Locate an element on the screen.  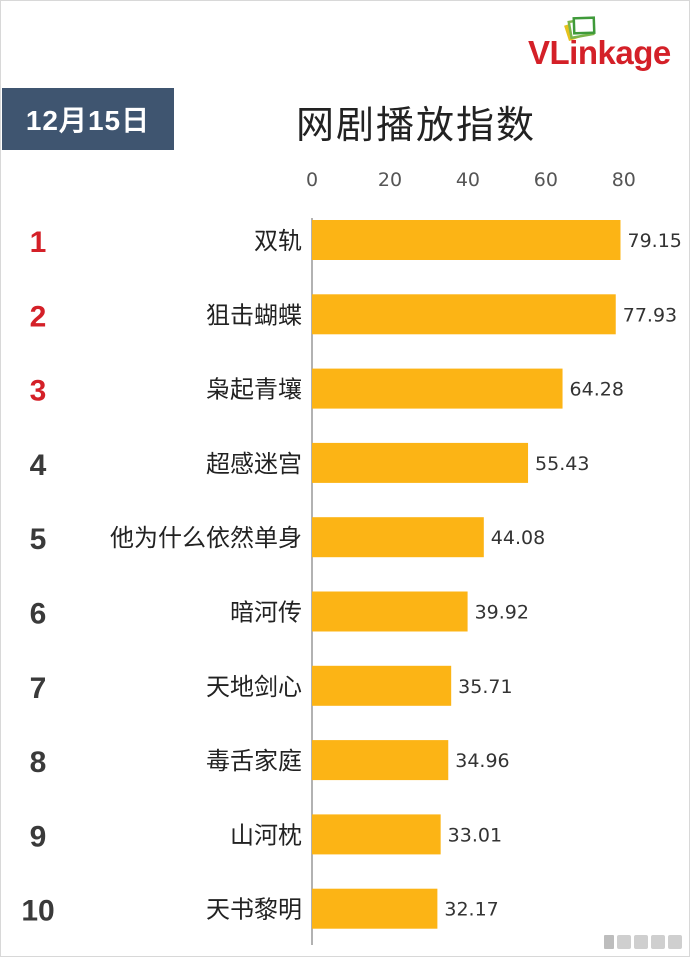
x-tick-label: 0 is located at coordinates (312, 180).